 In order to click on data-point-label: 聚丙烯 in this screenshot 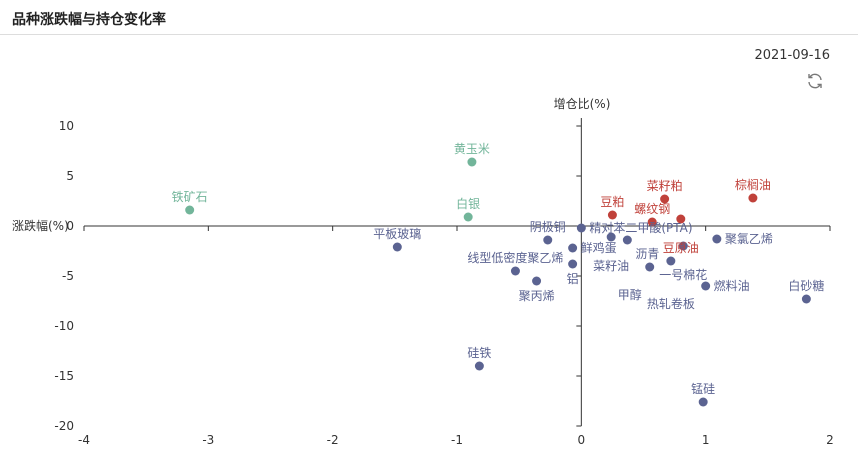, I will do `click(537, 296)`.